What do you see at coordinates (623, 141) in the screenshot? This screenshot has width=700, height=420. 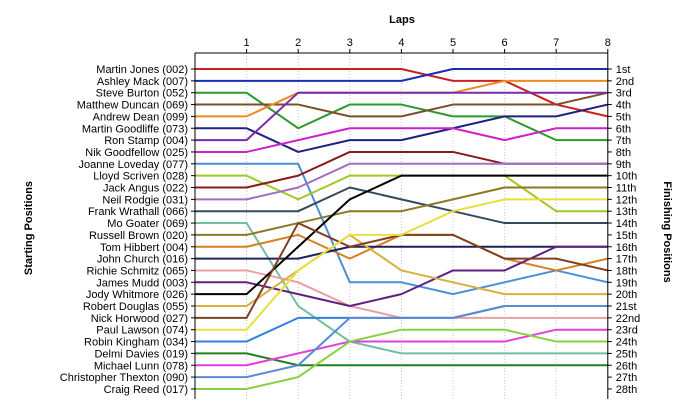 I see `finishing-position-label: 7th` at bounding box center [623, 141].